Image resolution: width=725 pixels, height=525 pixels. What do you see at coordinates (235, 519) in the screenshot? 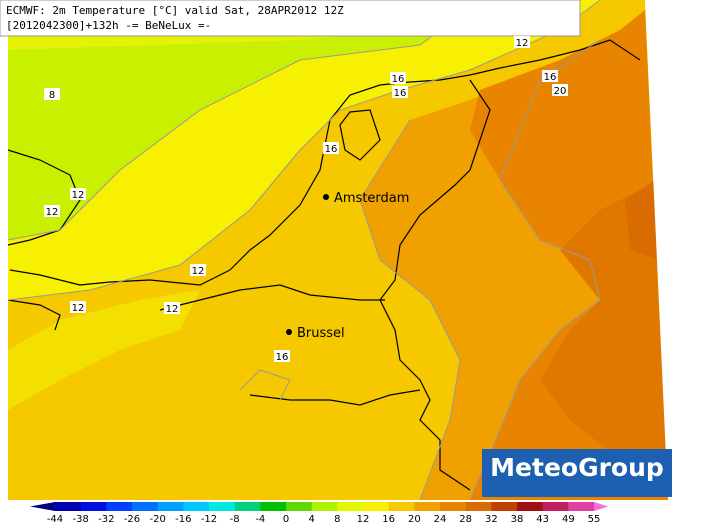
I see `legend-tick-label: -8` at bounding box center [235, 519].